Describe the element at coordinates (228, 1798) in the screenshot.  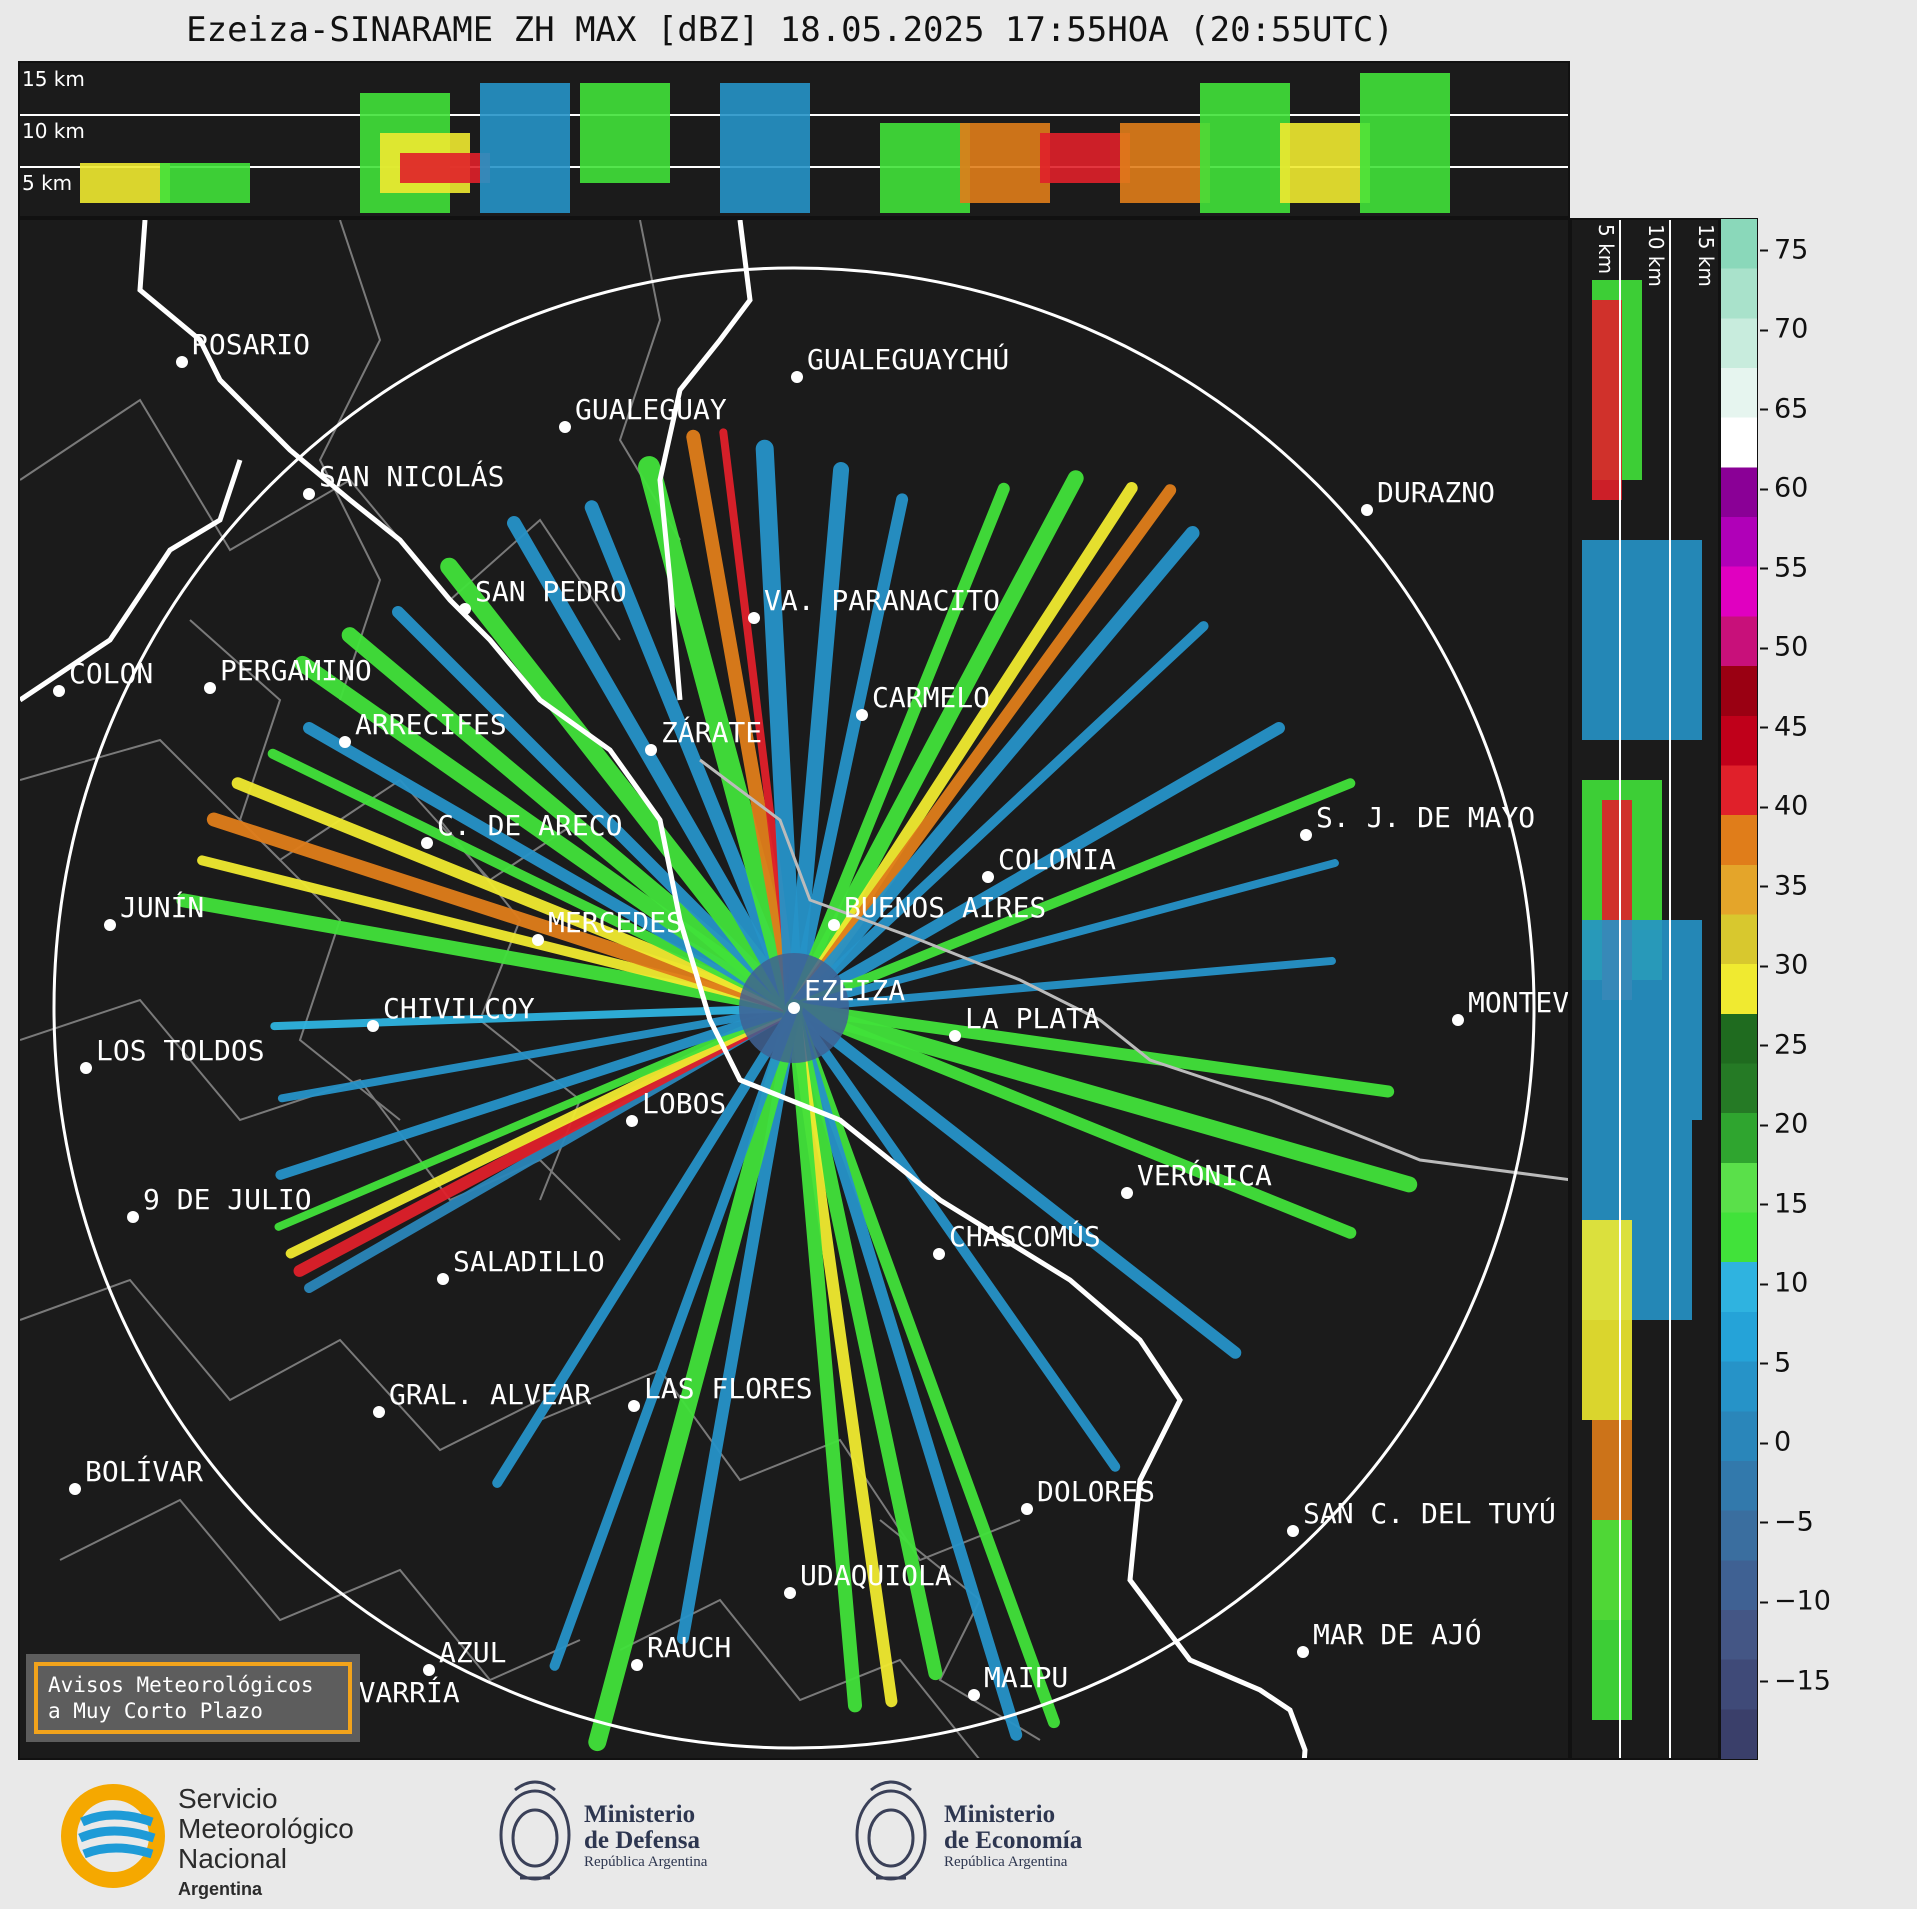
I see `smn-line-1: Servicio` at that location.